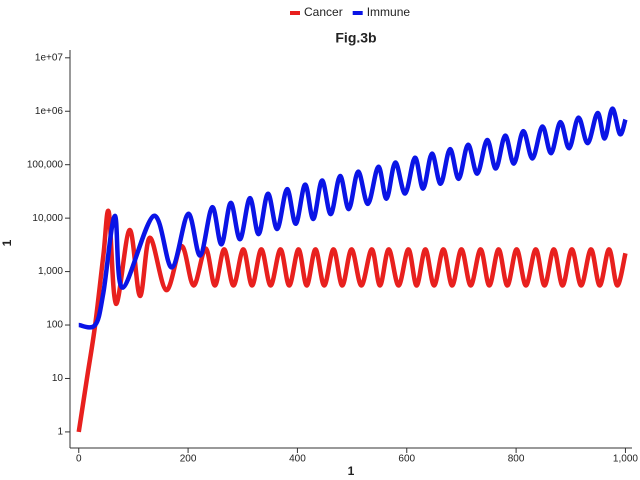  What do you see at coordinates (351, 471) in the screenshot?
I see `x-axis-label: 1` at bounding box center [351, 471].